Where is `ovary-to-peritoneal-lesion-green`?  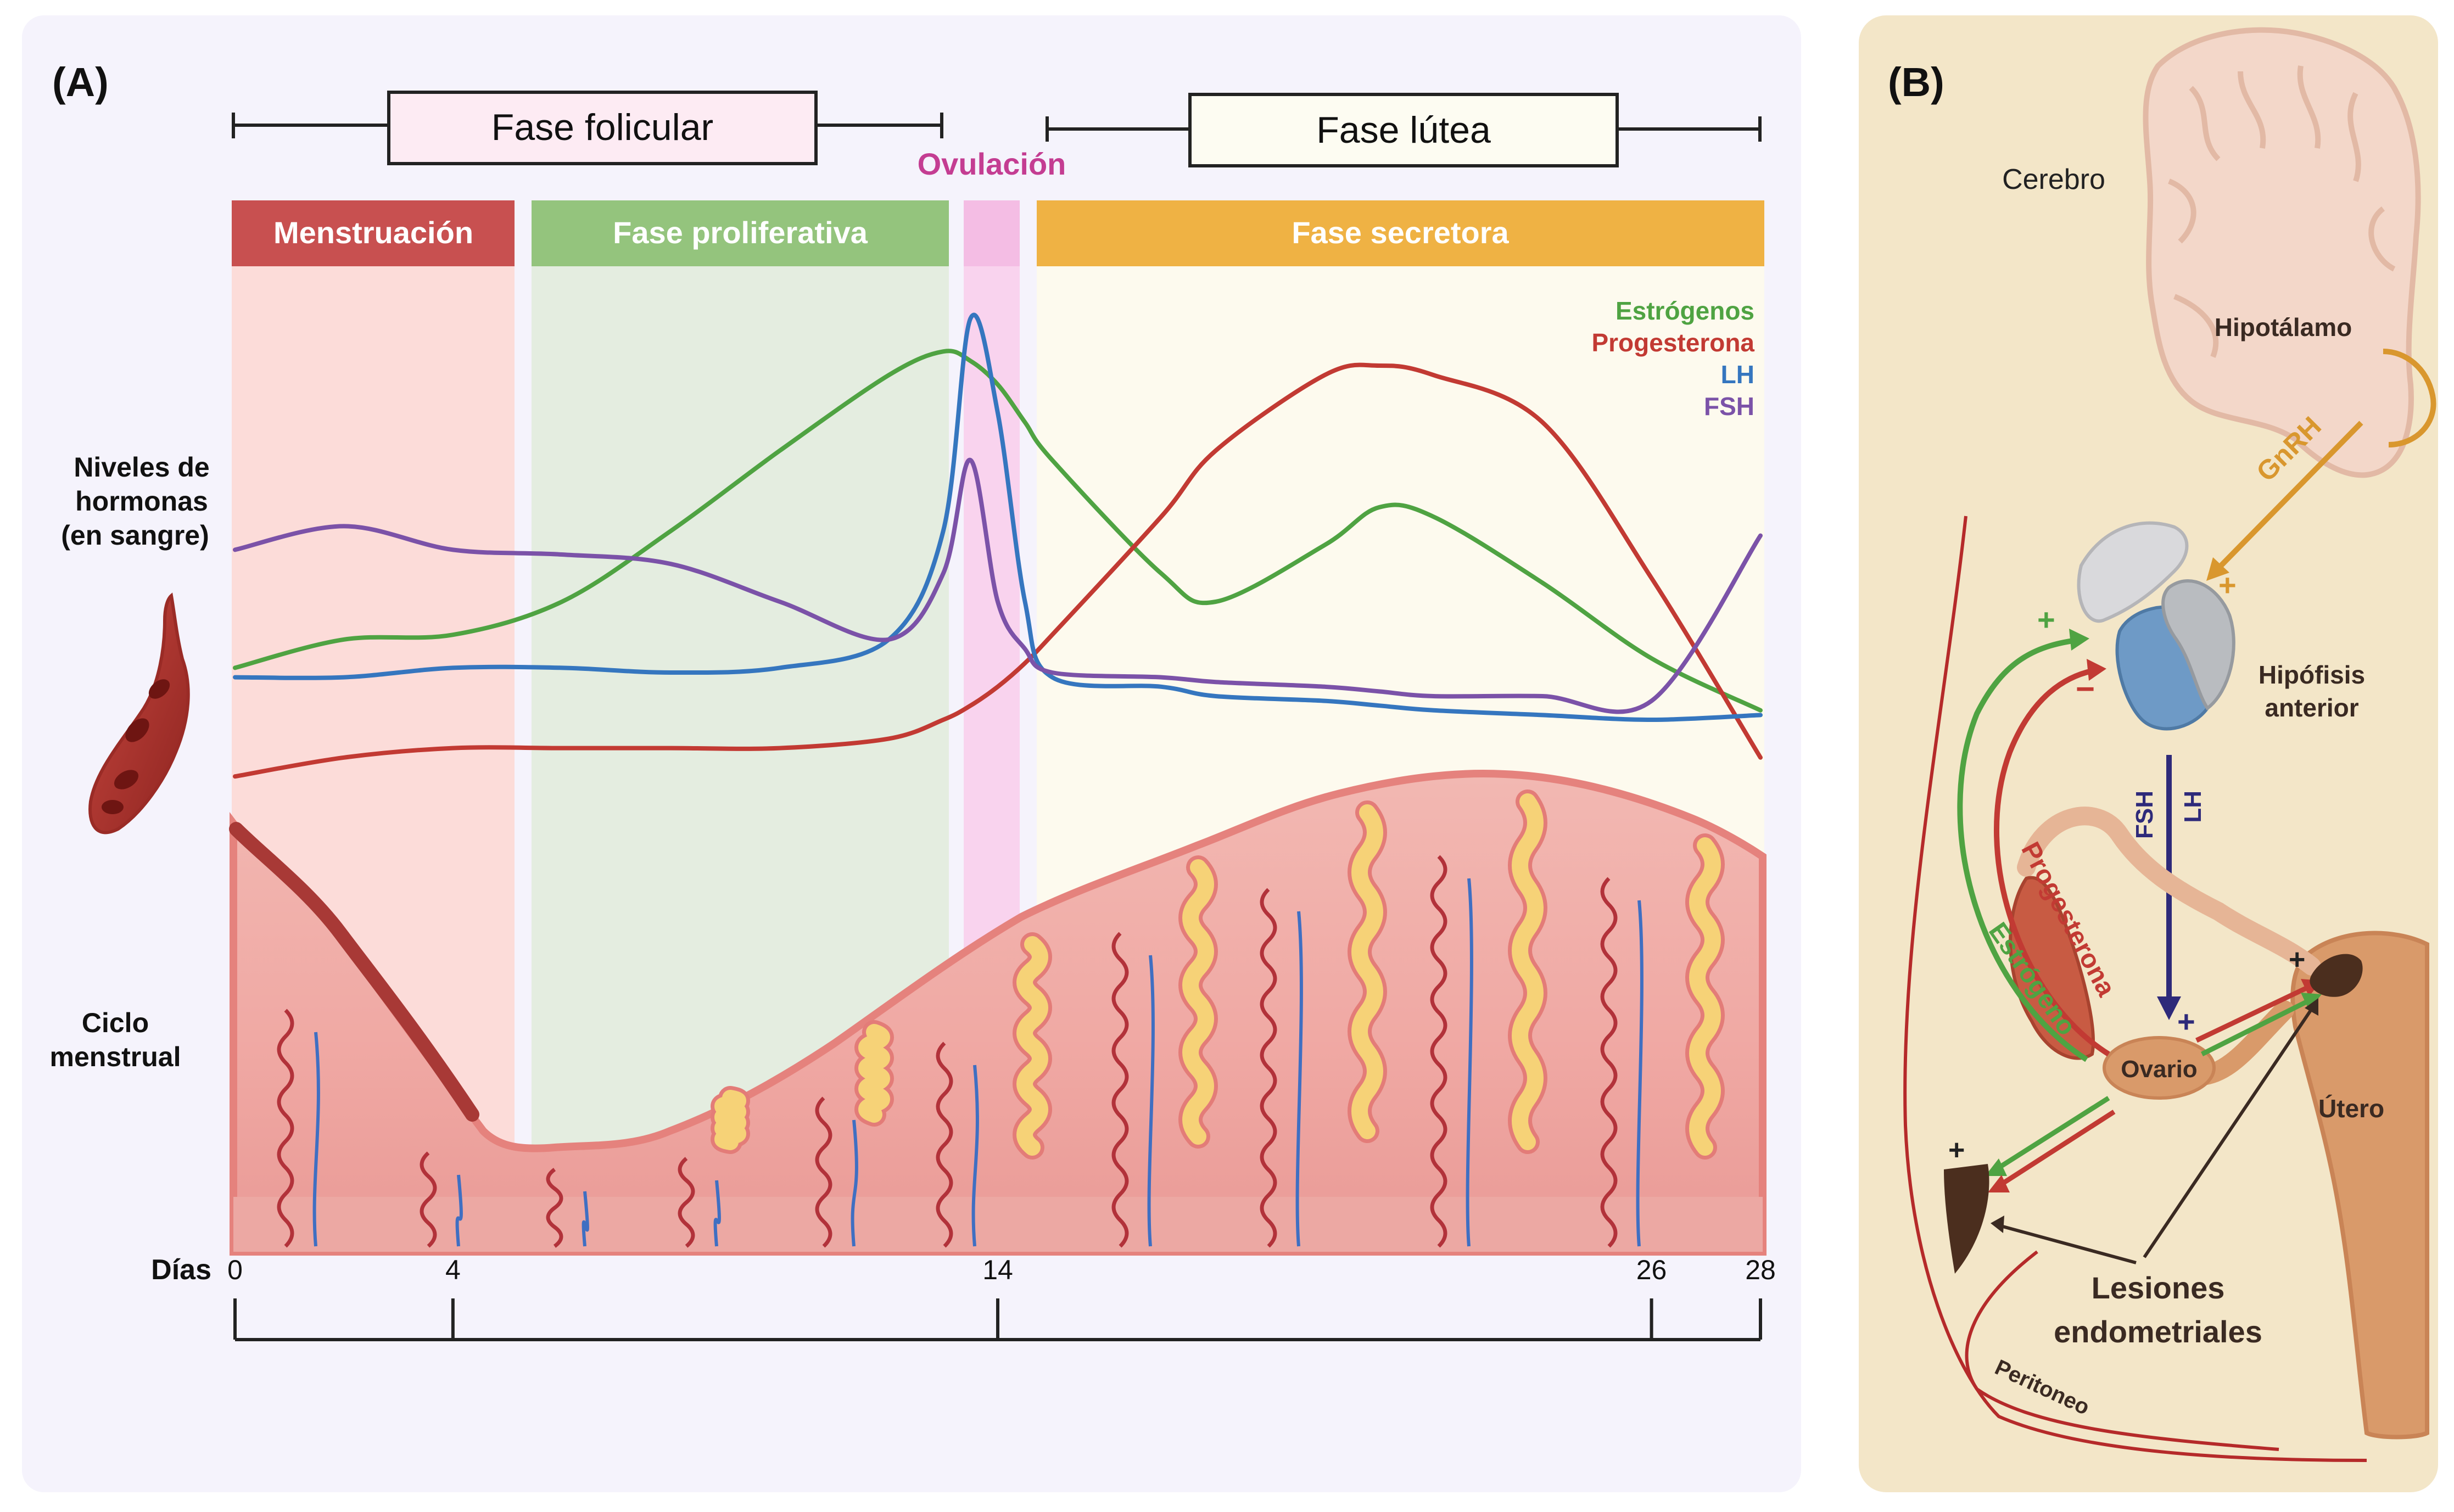
ovary-to-peritoneal-lesion-green is located at coordinates (2052, 1134).